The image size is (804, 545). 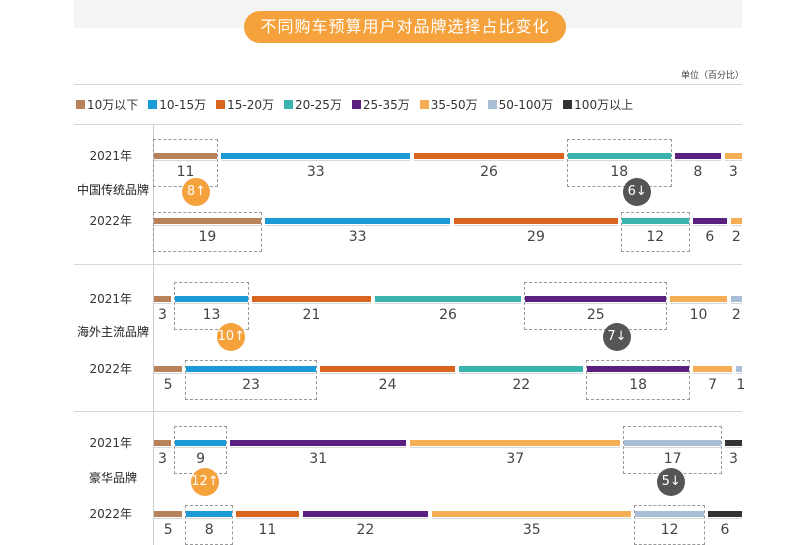 What do you see at coordinates (196, 191) in the screenshot?
I see `increase-badge: 8↑` at bounding box center [196, 191].